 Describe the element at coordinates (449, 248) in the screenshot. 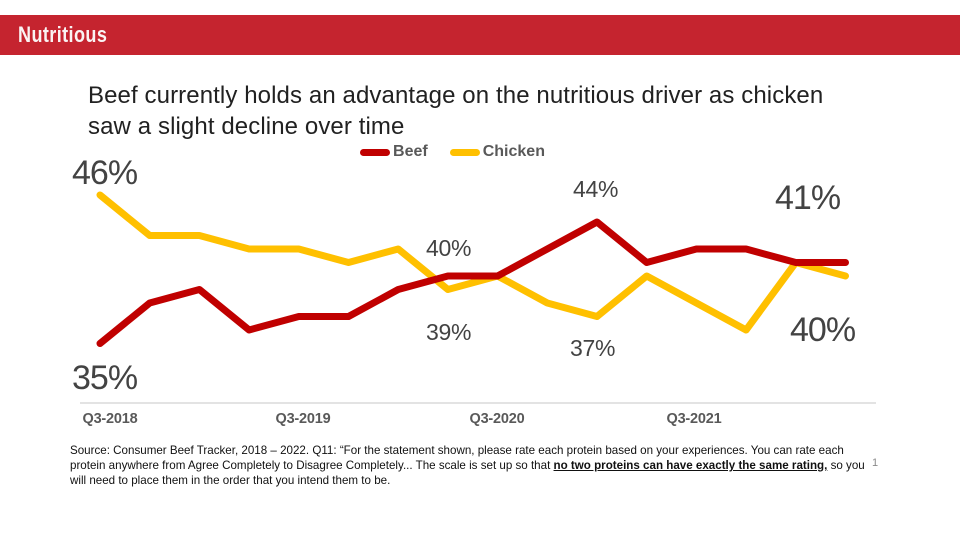

I see `data-label-beef-q2-2020: 40%` at that location.